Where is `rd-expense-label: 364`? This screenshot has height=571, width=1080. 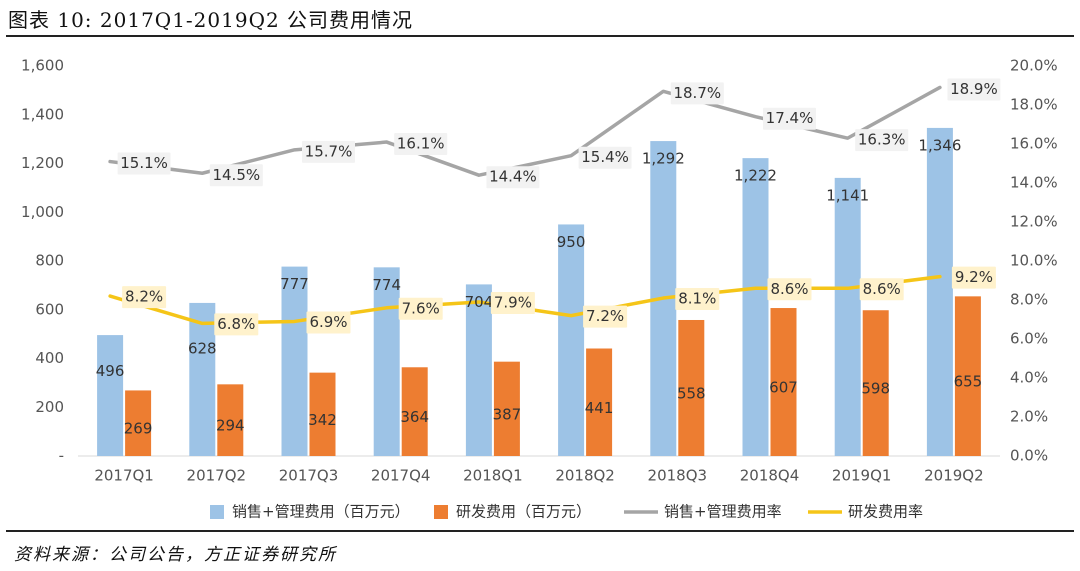
rd-expense-label: 364 is located at coordinates (414, 417).